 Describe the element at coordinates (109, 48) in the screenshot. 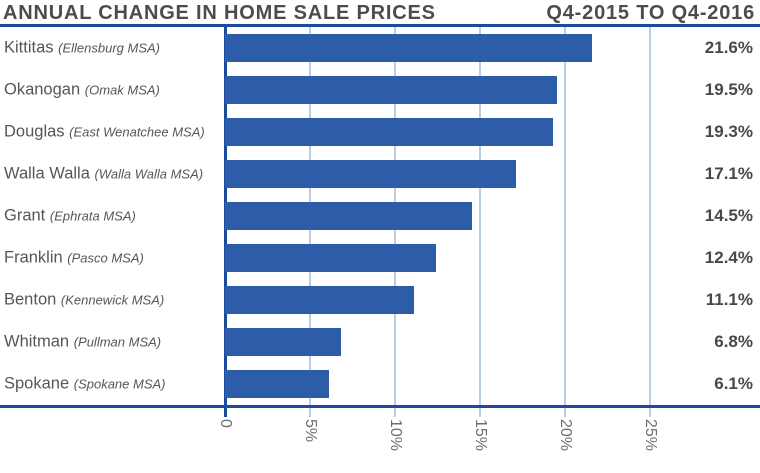

I see `msa-name: (Ellensburg MSA)` at that location.